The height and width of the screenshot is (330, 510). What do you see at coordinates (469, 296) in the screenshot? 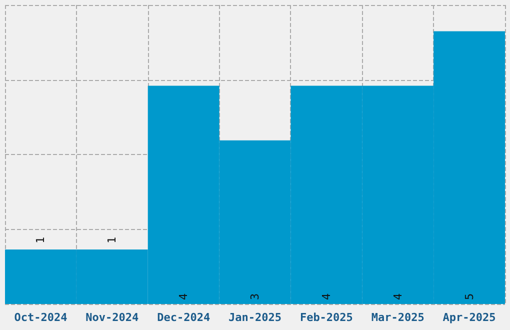
I see `data-label: 5` at bounding box center [469, 296].